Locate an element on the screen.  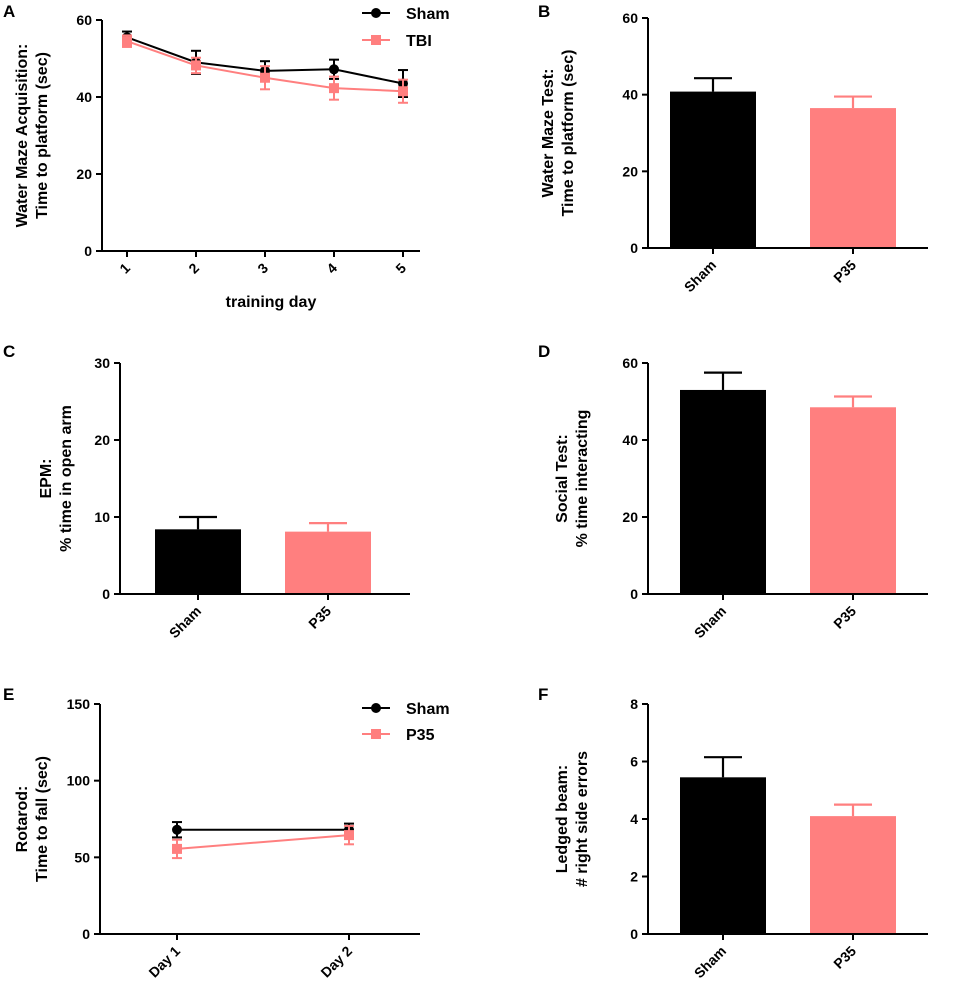
y-tick-label: 6 is located at coordinates (634, 762).